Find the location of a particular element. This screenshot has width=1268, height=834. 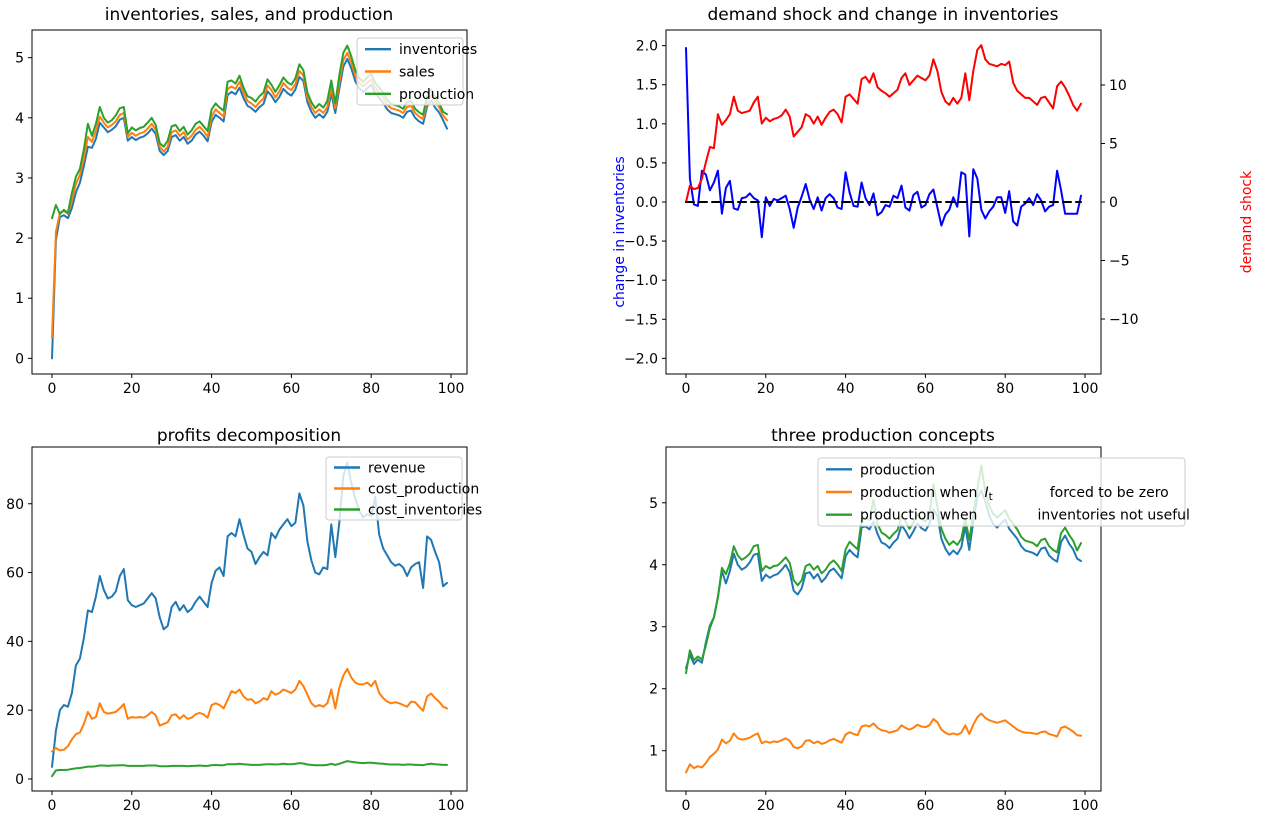

legend-label: production when inventories not useful is located at coordinates (1025, 516).